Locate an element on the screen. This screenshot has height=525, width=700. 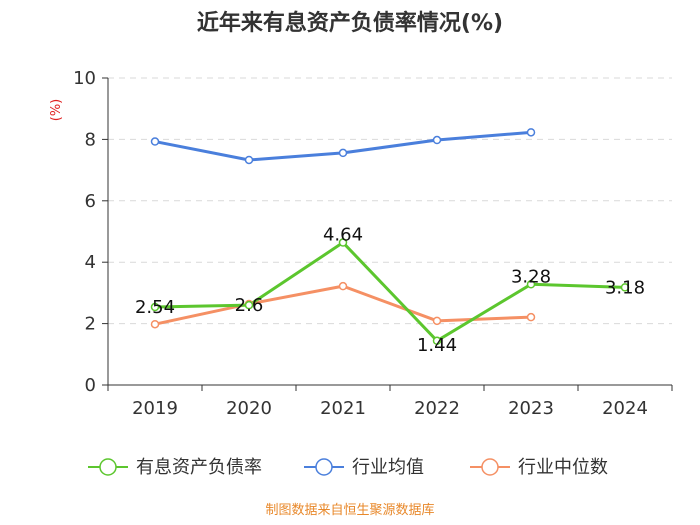
series-0-point-2022 is located at coordinates (437, 341).